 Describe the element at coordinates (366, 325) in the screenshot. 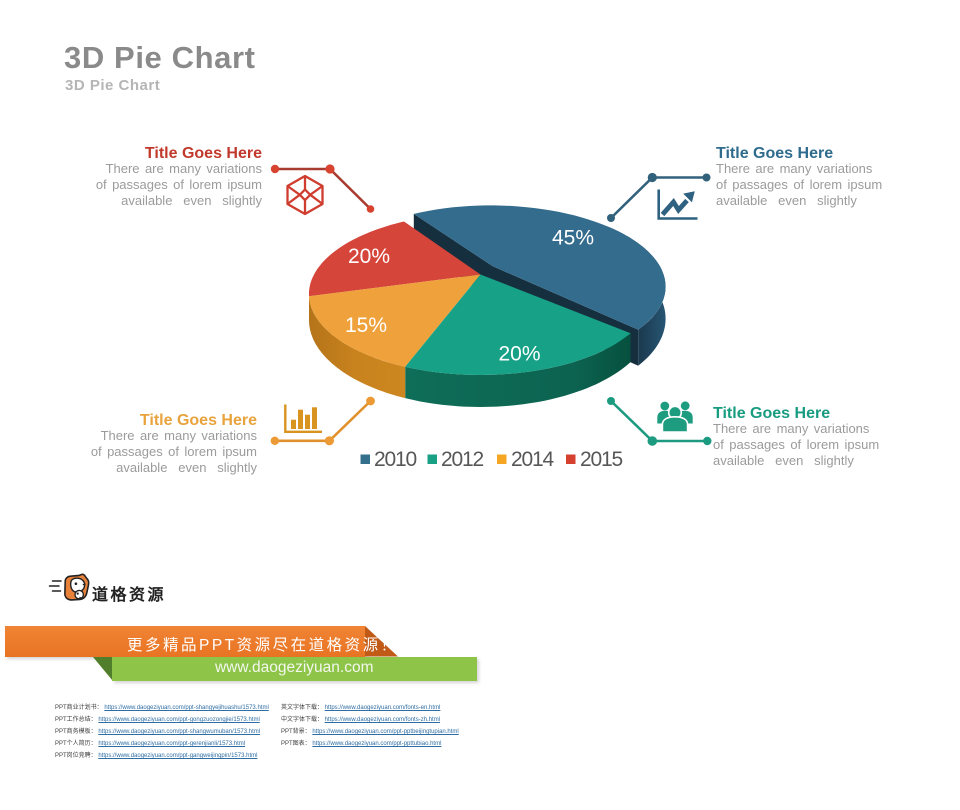

I see `svg-text: 15%` at that location.